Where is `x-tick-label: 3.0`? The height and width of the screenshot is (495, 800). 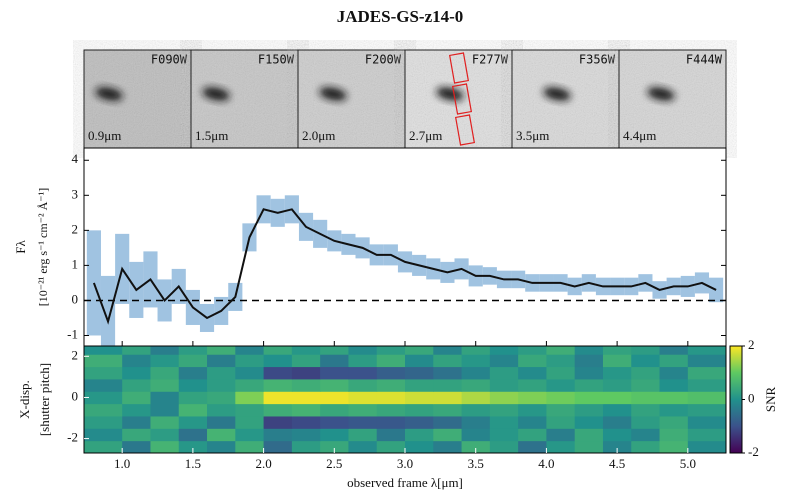
x-tick-label: 3.0 is located at coordinates (405, 463).